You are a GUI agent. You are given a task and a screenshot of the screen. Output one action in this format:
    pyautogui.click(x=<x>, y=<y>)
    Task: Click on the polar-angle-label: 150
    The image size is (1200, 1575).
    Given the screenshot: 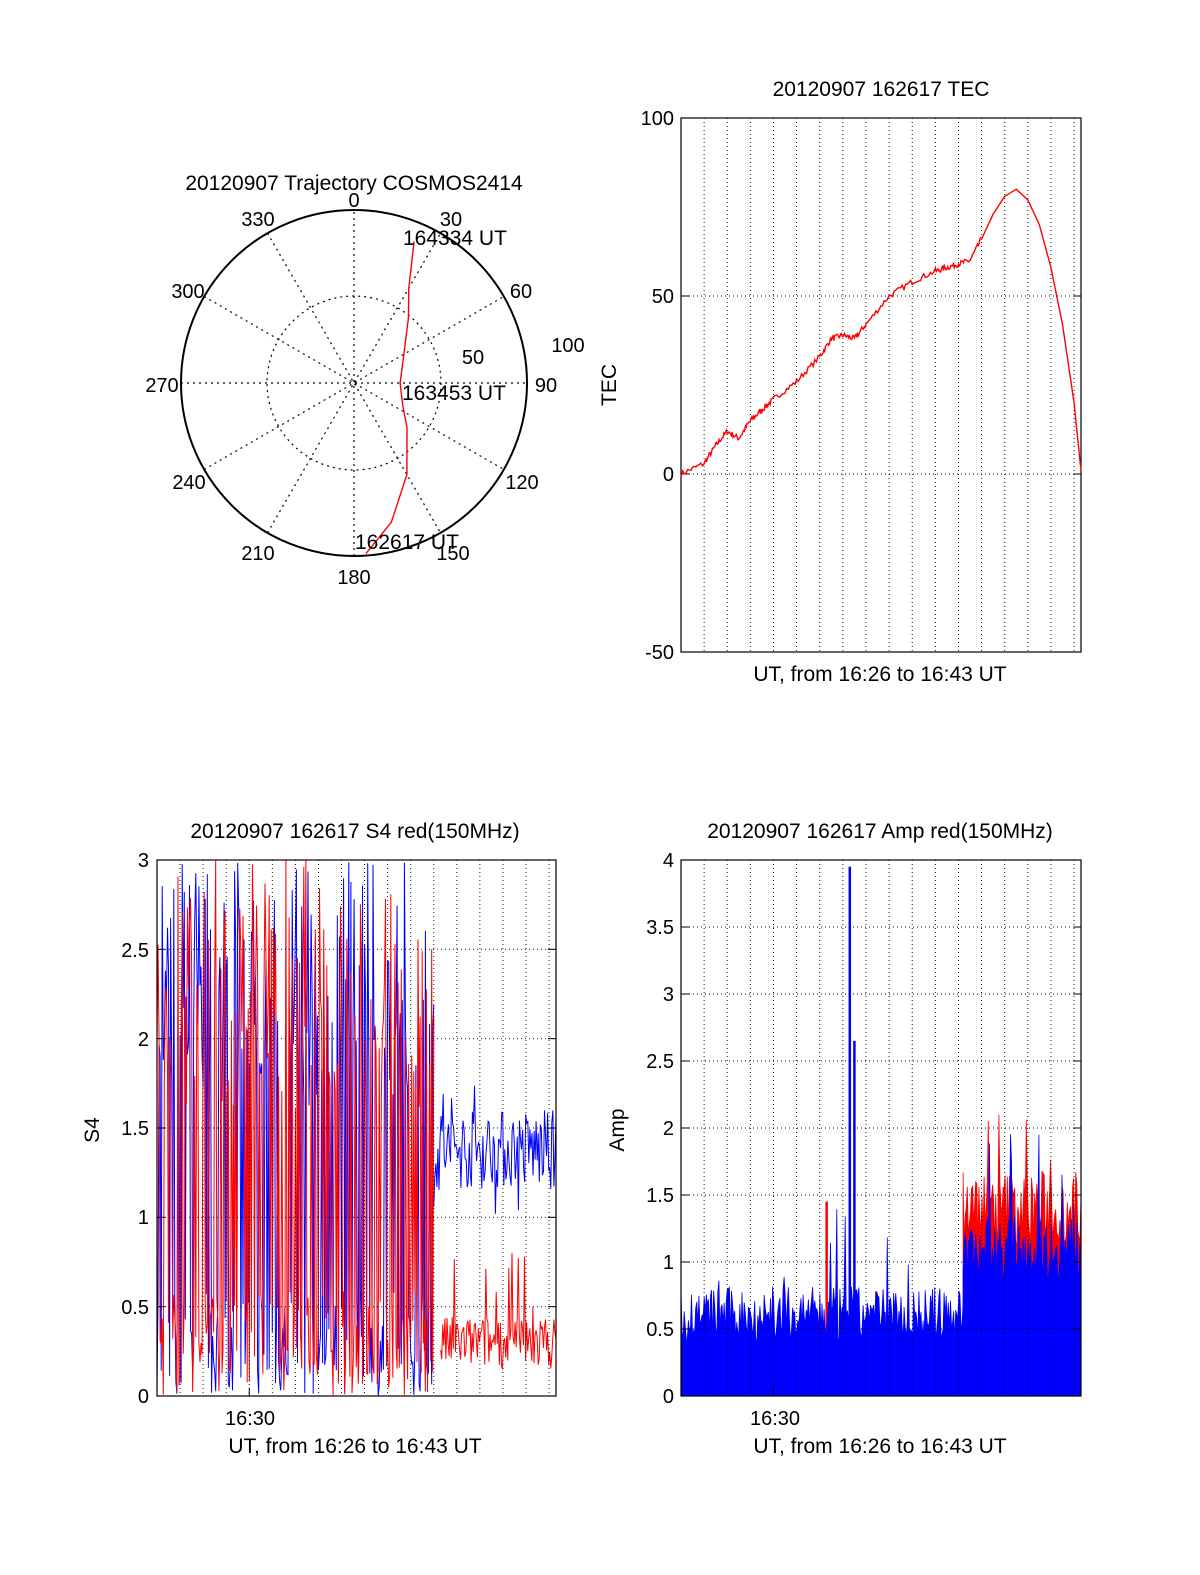 What is the action you would take?
    pyautogui.click(x=452, y=554)
    